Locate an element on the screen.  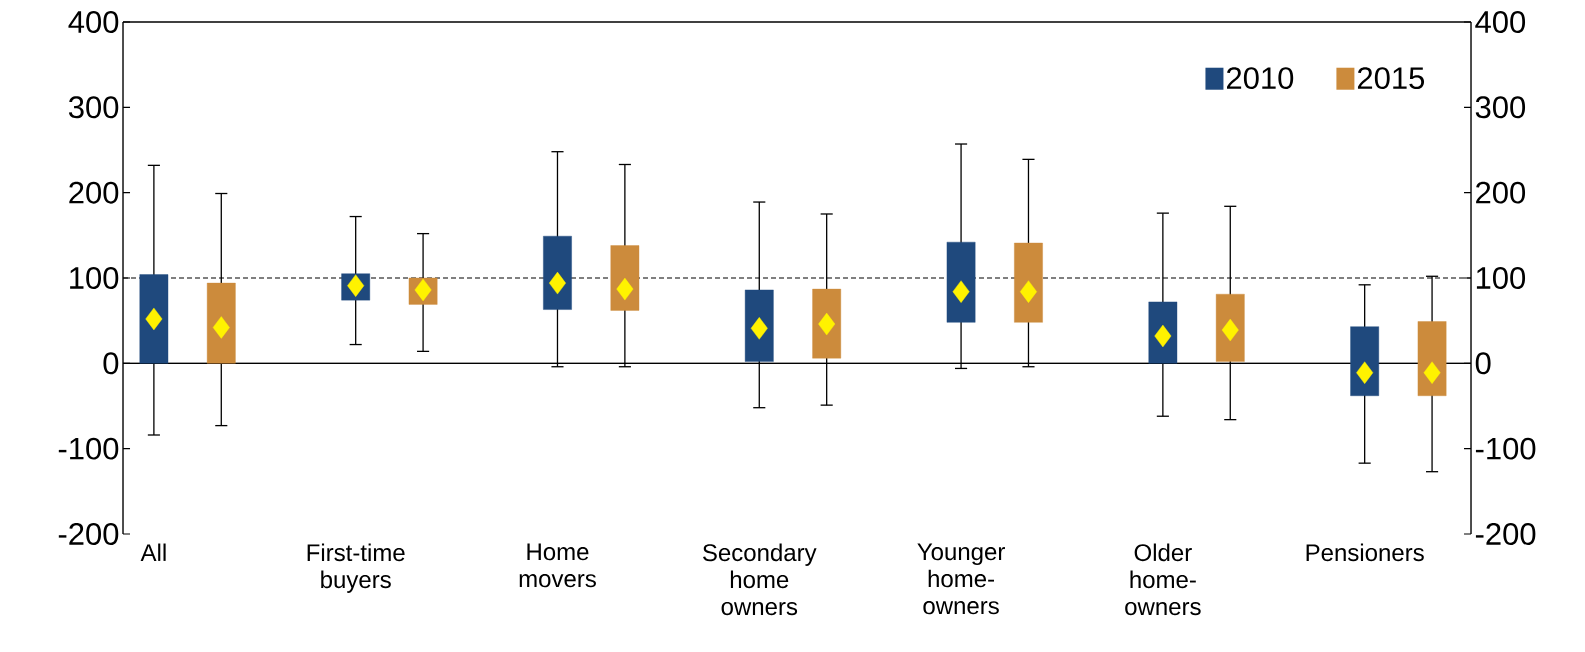
legend-label: 2015 is located at coordinates (1391, 78).